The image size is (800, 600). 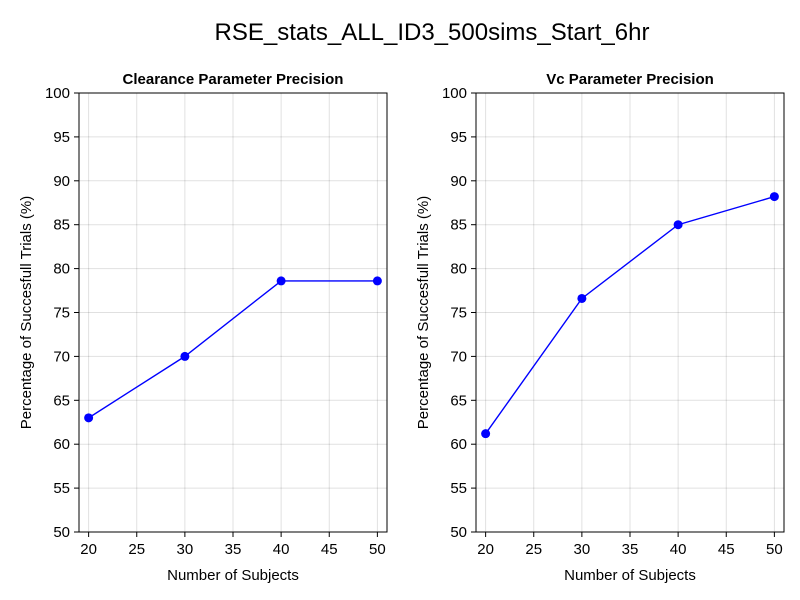 What do you see at coordinates (61, 532) in the screenshot?
I see `clearance-y-tick-label-0: 50` at bounding box center [61, 532].